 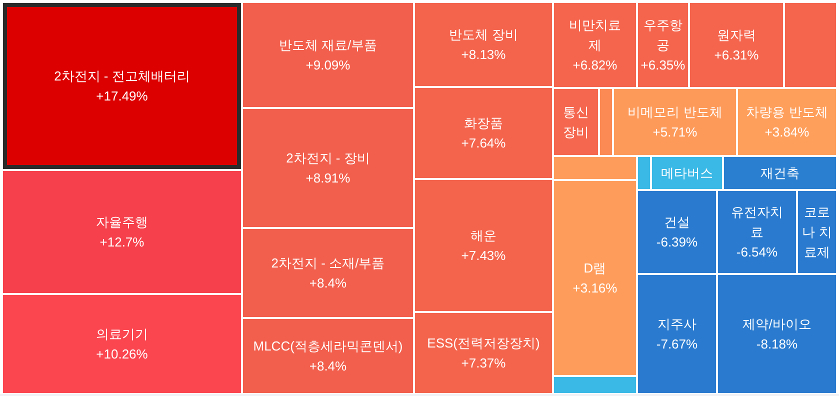 What do you see at coordinates (595, 35) in the screenshot?
I see `category-label: 비만치료제` at bounding box center [595, 35].